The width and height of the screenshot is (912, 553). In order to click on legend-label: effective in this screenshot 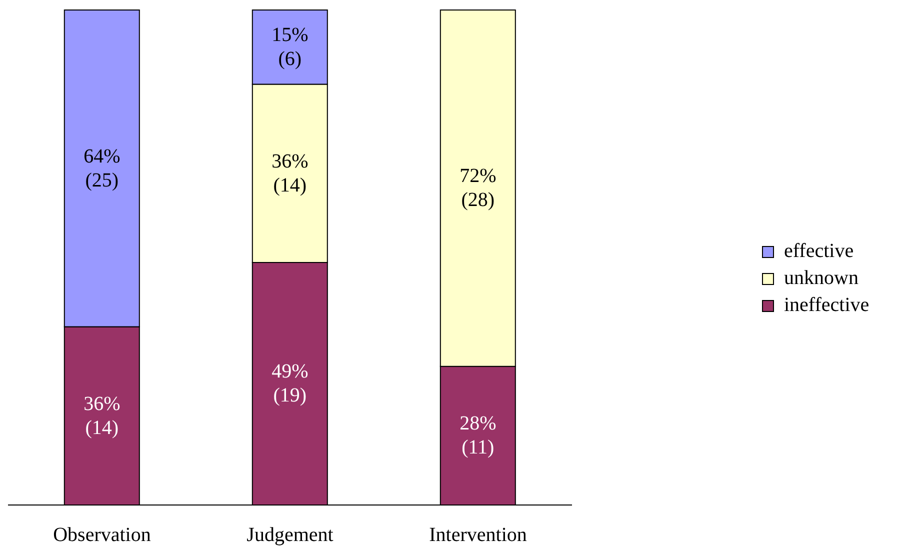, I will do `click(819, 251)`.